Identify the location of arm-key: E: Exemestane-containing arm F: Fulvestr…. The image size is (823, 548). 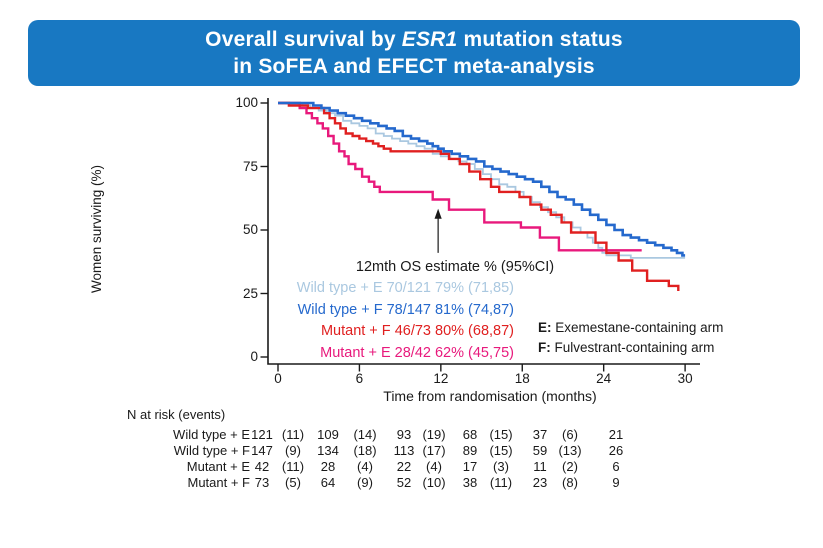
(630, 338).